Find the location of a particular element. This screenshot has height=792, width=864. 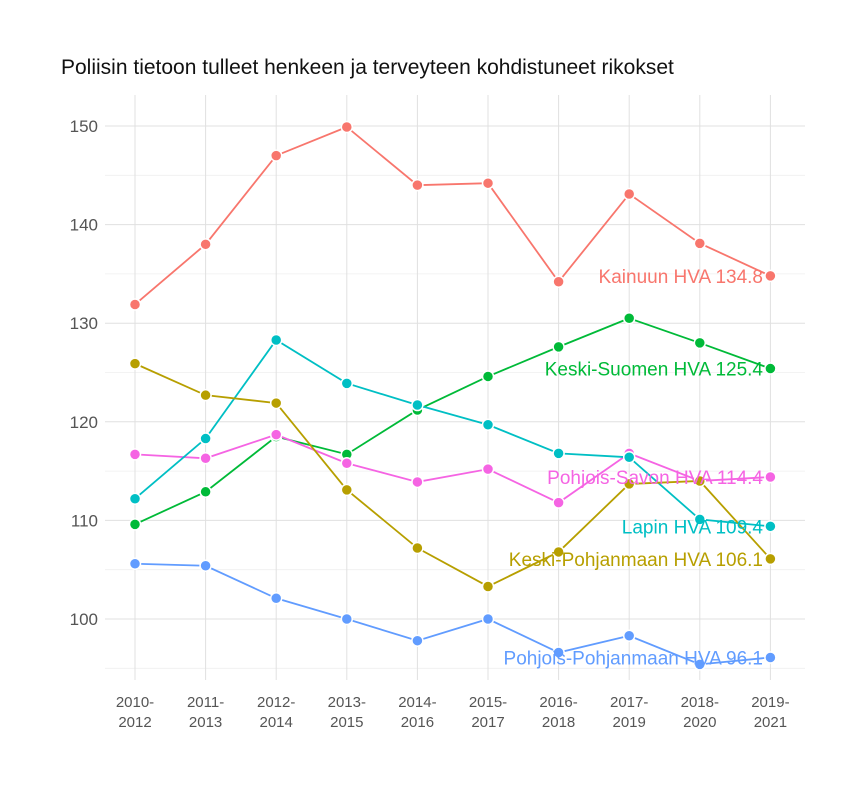

y-tick-label: 140 is located at coordinates (84, 225).